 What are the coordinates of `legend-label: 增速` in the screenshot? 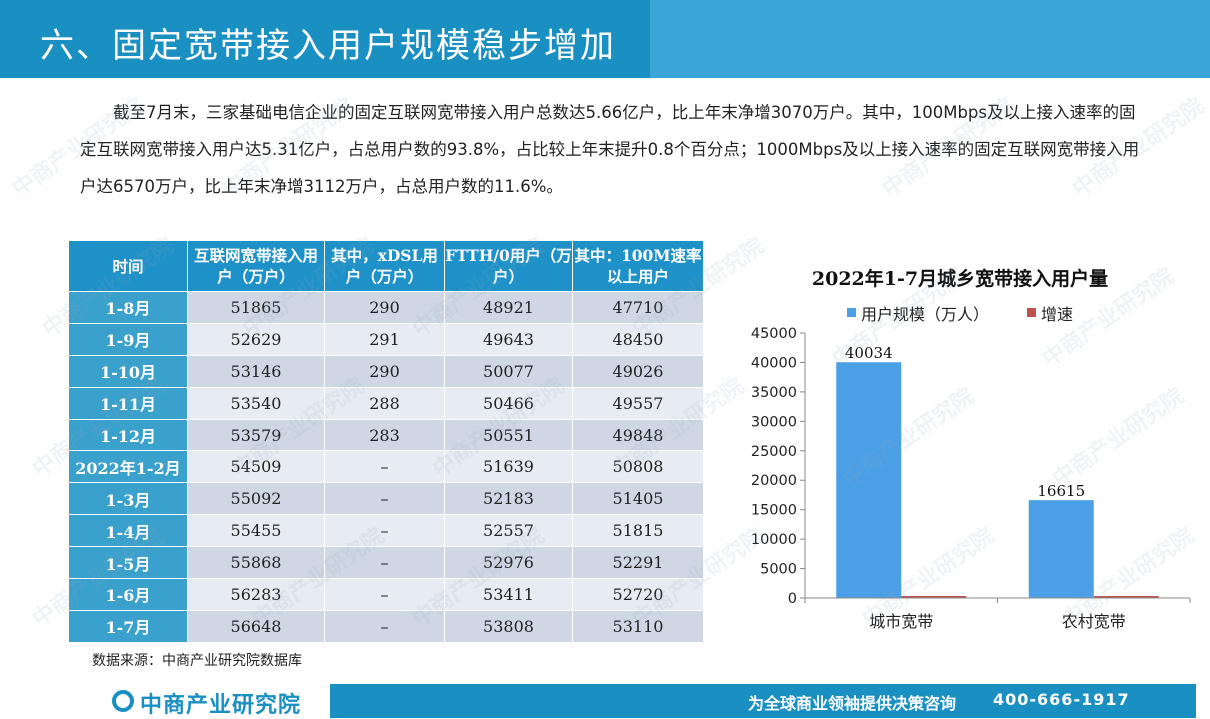 It's located at (1057, 314).